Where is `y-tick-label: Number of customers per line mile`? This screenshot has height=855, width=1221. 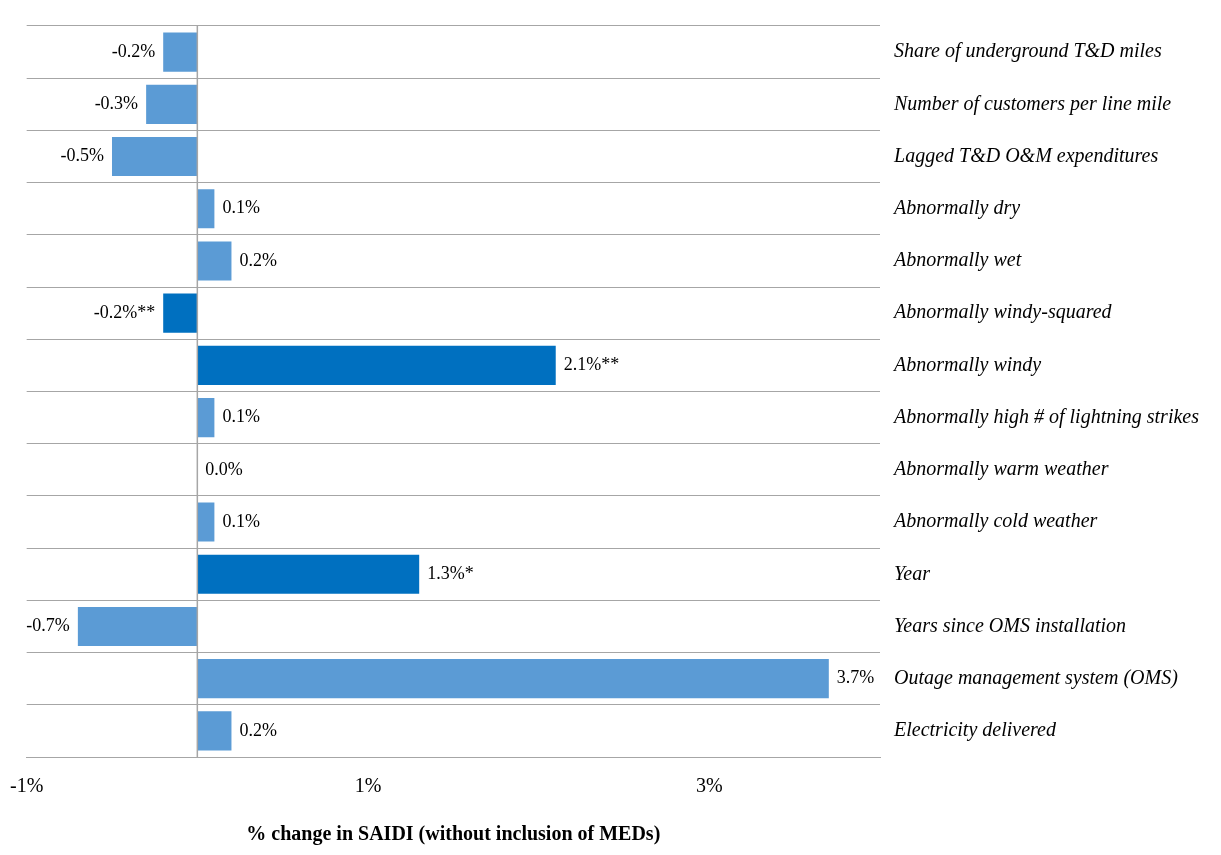
y-tick-label: Number of customers per line mile is located at coordinates (1032, 103).